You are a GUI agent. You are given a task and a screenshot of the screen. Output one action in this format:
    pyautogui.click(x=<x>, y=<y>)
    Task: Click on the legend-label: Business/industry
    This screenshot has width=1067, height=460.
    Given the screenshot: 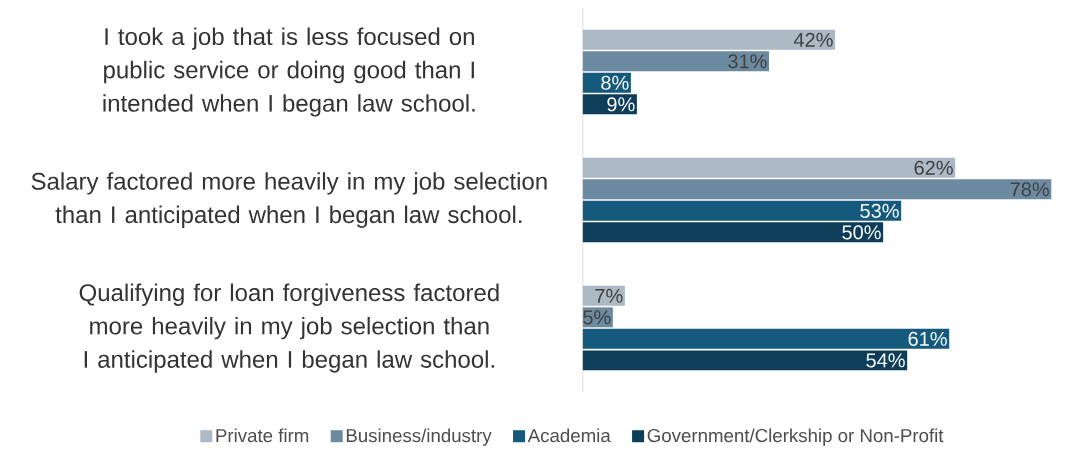 What is the action you would take?
    pyautogui.click(x=419, y=437)
    